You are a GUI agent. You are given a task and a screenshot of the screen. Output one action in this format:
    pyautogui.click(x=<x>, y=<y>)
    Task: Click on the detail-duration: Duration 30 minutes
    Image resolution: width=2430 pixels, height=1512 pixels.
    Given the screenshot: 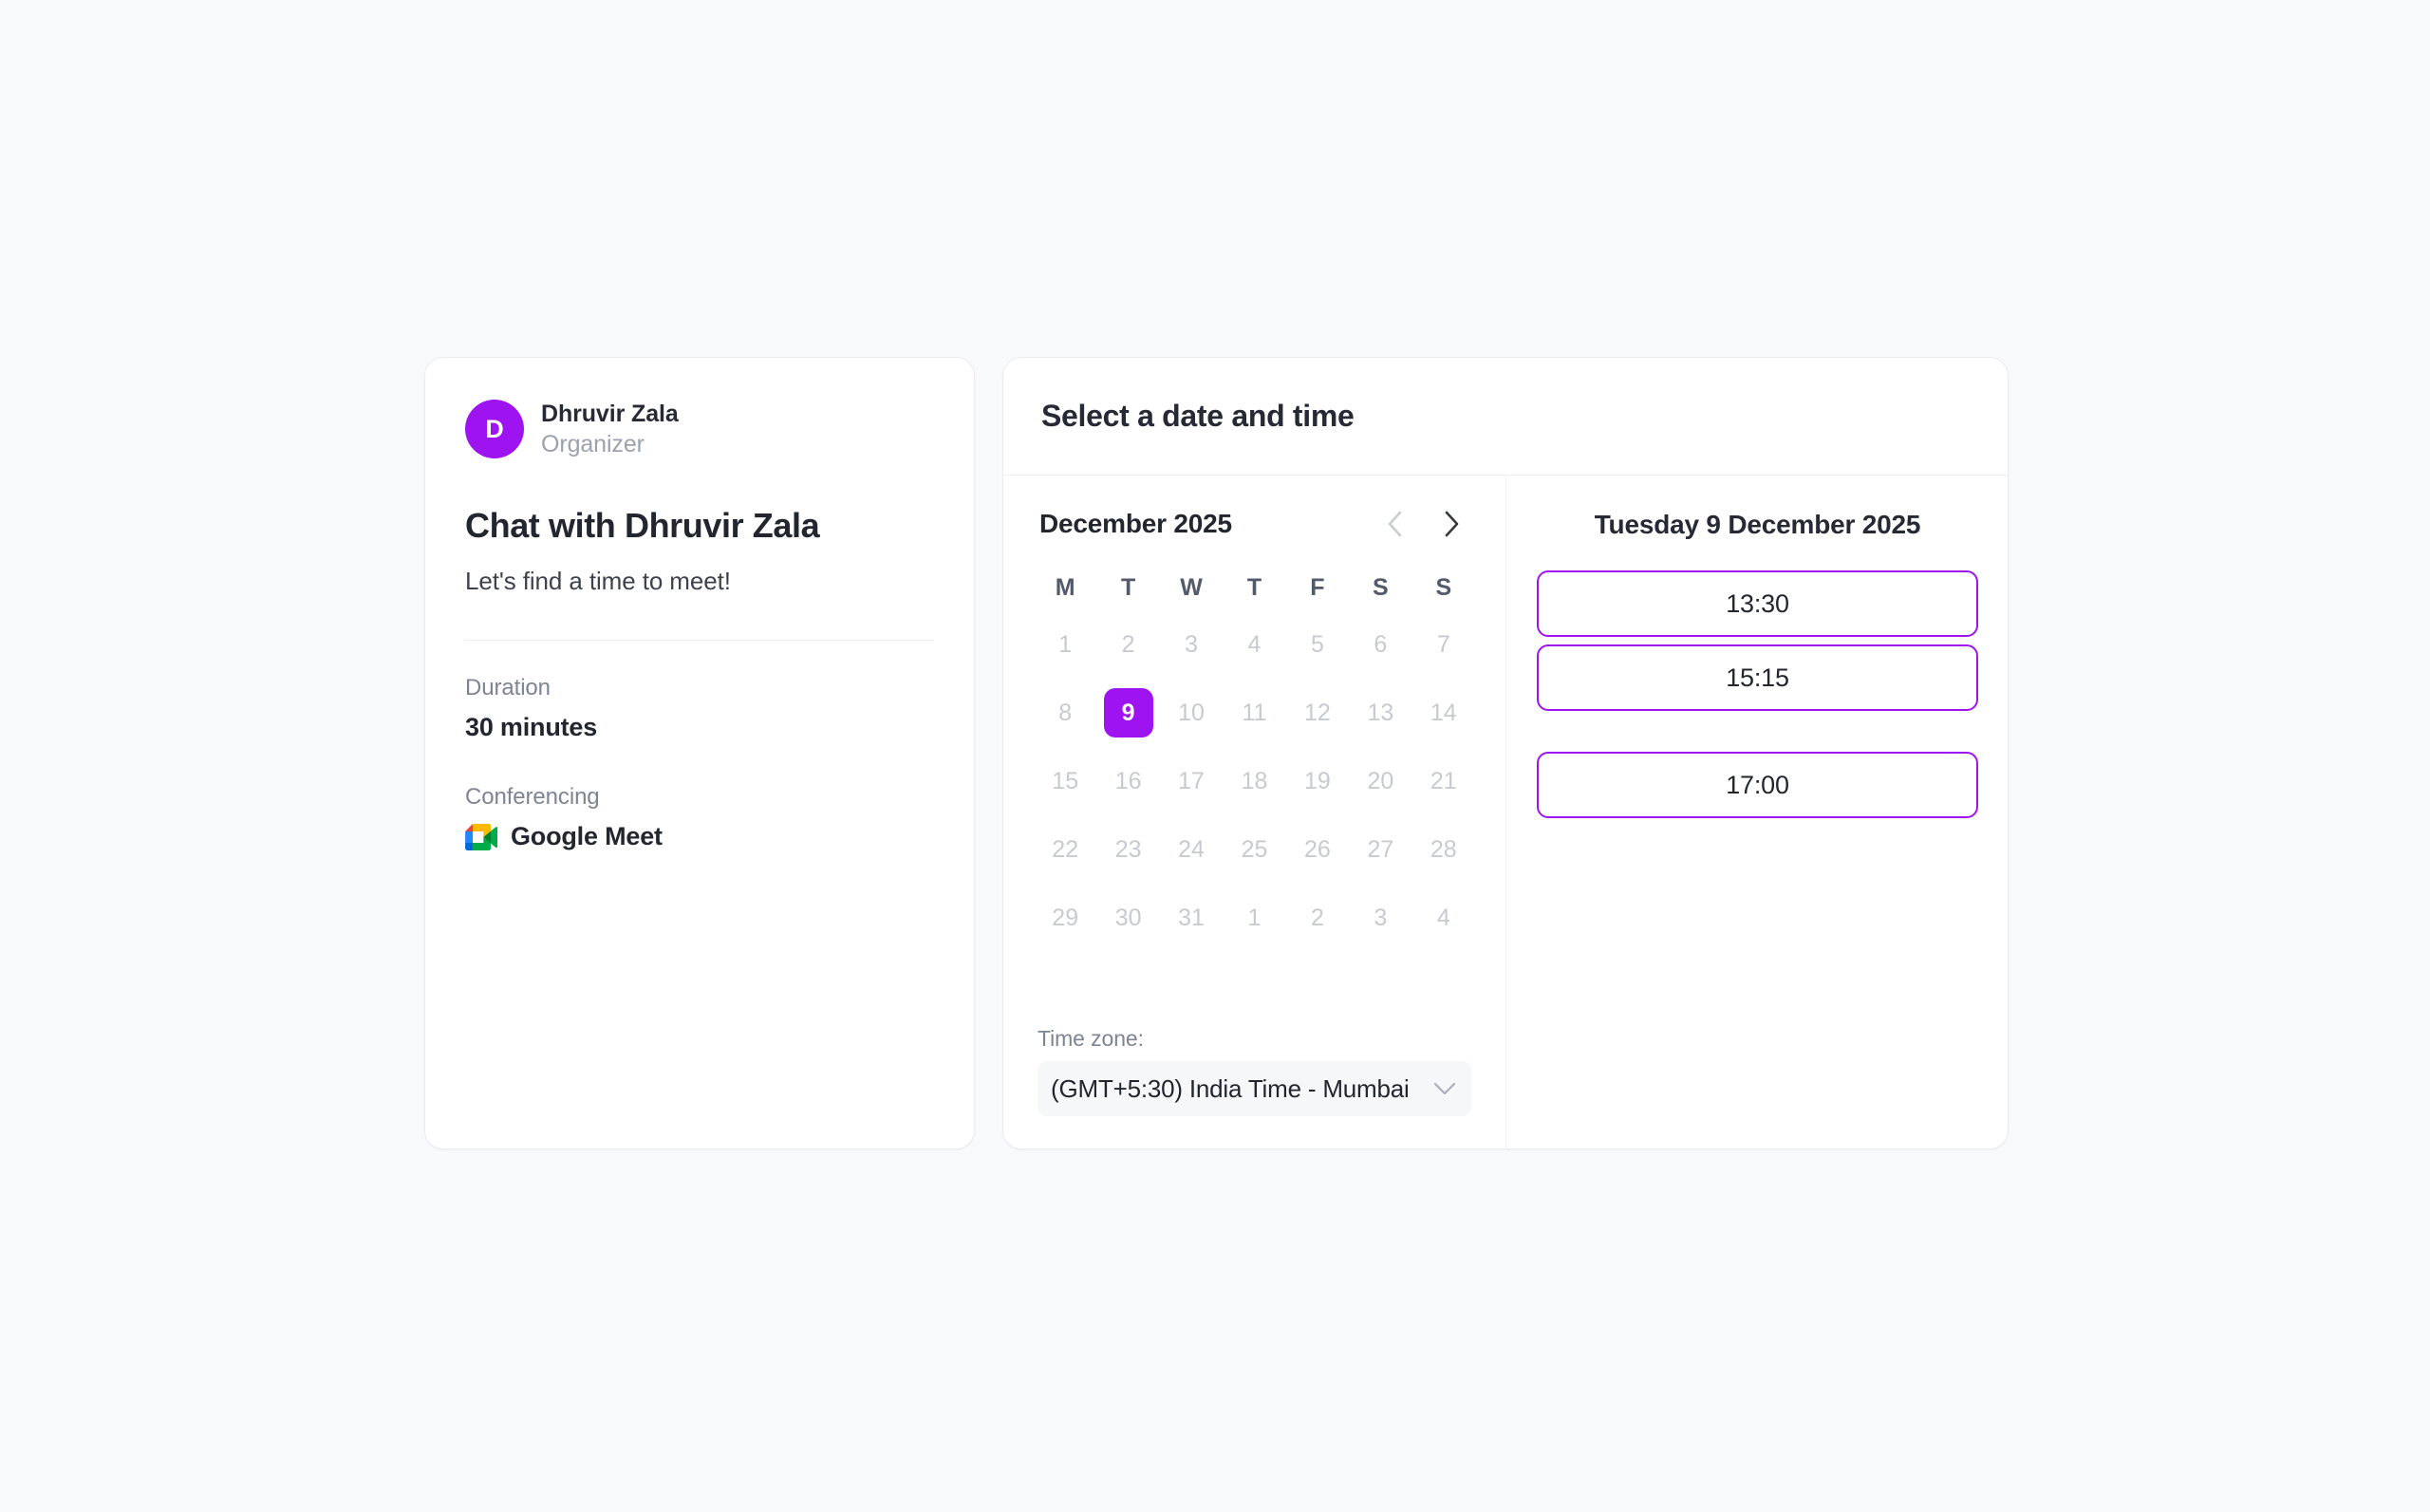 What is the action you would take?
    pyautogui.click(x=699, y=708)
    